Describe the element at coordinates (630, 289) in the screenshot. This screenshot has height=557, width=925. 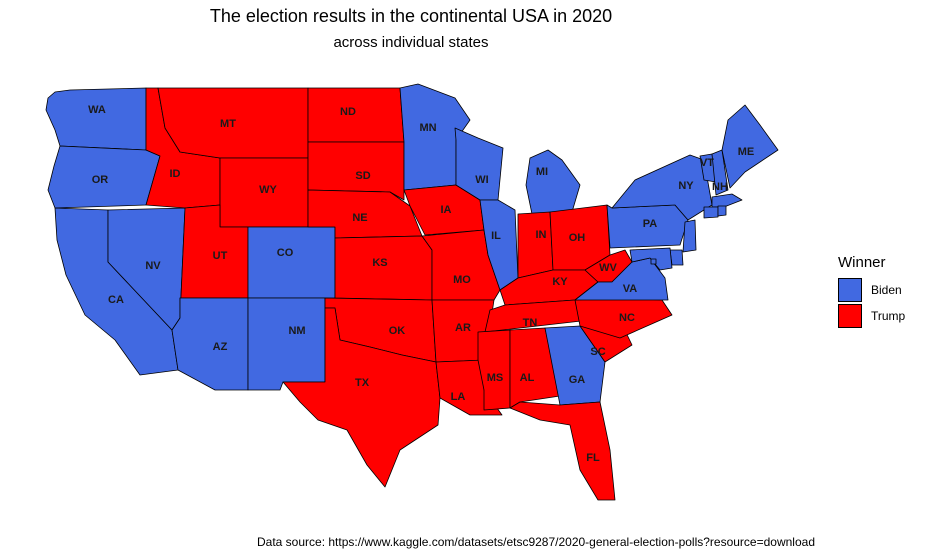
I see `state-label-va: VA` at that location.